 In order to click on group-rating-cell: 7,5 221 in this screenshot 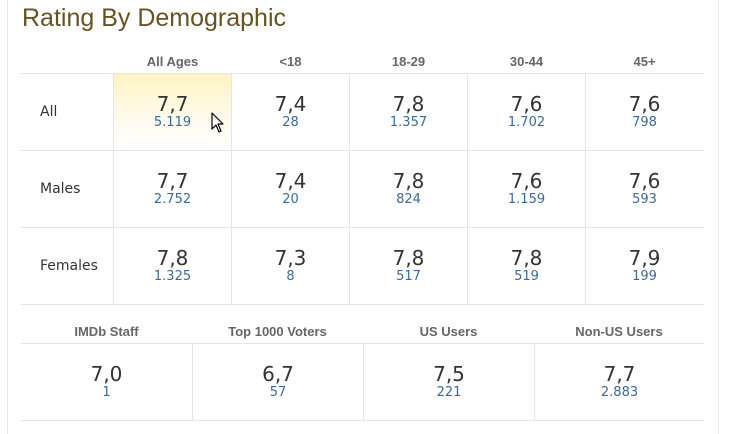, I will do `click(449, 382)`.